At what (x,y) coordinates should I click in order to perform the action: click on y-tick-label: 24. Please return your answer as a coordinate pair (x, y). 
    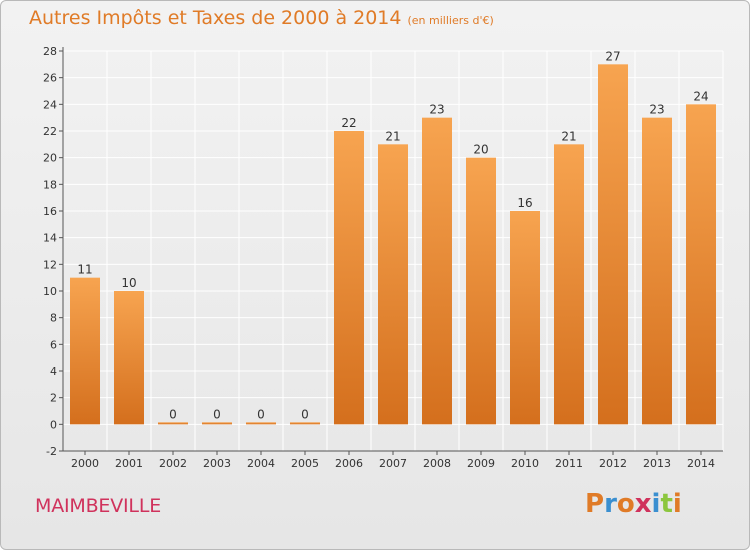
    Looking at the image, I should click on (50, 104).